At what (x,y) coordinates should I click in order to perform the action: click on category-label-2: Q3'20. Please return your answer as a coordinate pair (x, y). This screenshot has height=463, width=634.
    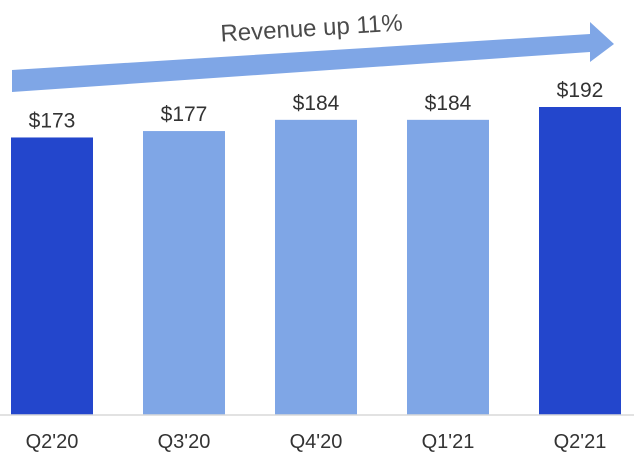
    Looking at the image, I should click on (184, 442).